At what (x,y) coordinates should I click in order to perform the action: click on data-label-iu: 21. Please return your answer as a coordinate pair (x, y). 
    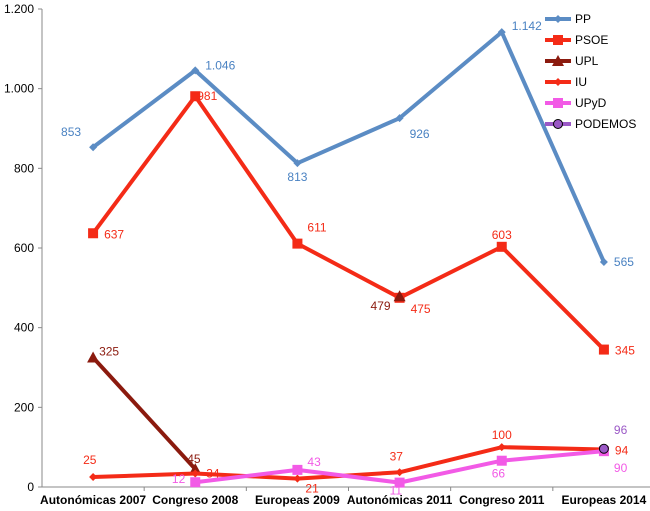
    Looking at the image, I should click on (312, 489).